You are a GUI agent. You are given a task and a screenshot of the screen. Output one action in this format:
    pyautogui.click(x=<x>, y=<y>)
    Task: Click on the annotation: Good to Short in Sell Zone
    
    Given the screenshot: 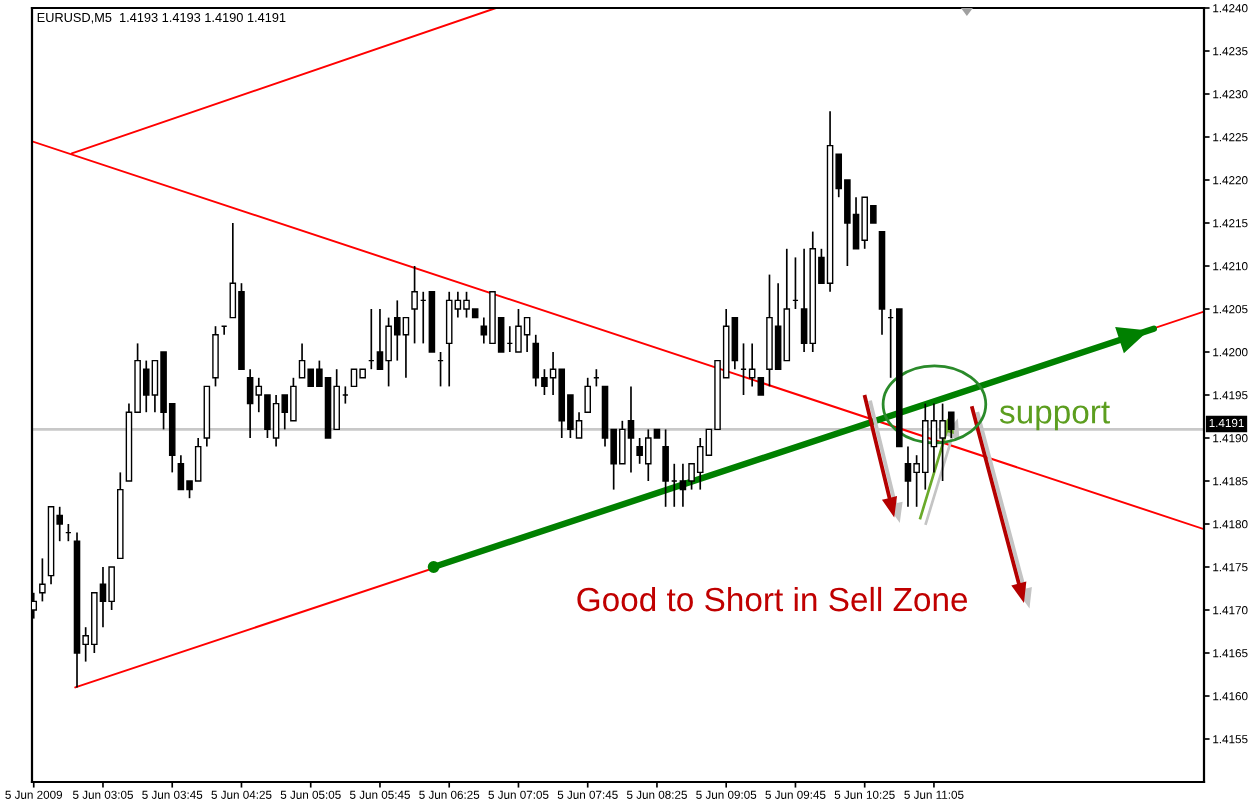 What is the action you would take?
    pyautogui.click(x=772, y=599)
    